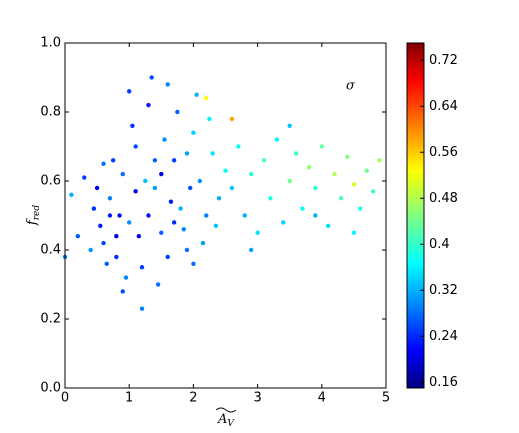 This screenshot has width=519, height=433. Describe the element at coordinates (37, 213) in the screenshot. I see `y-label-sub: red` at that location.